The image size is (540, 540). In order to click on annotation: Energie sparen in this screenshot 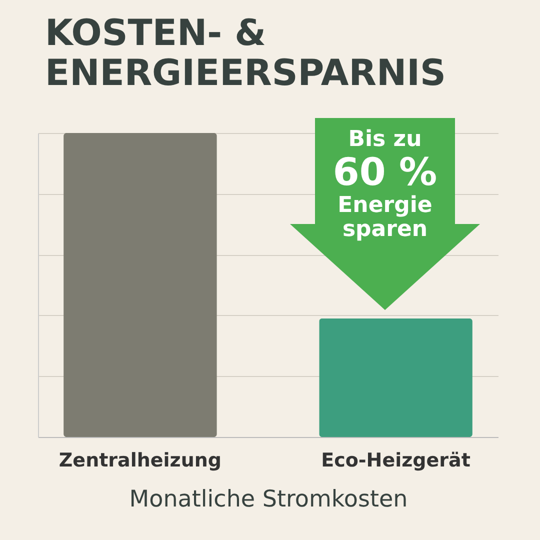, I will do `click(385, 217)`.